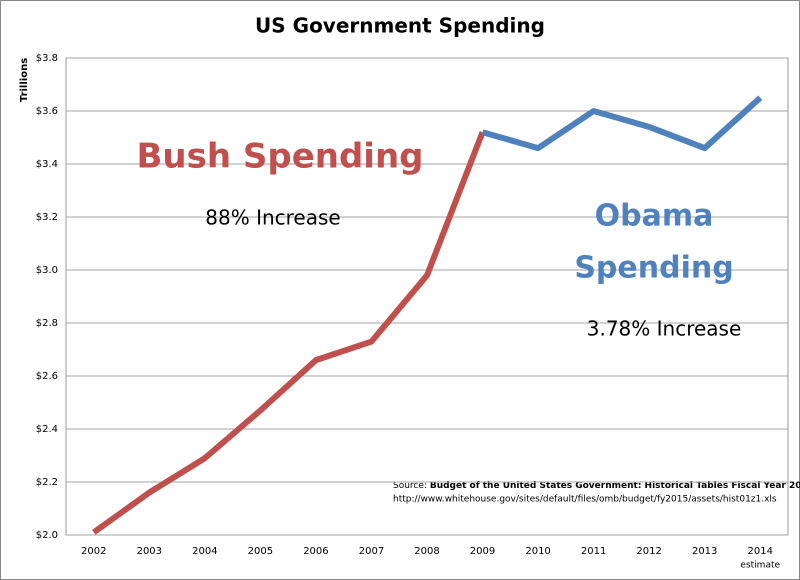 The height and width of the screenshot is (580, 800). Describe the element at coordinates (760, 551) in the screenshot. I see `x-tick-label: 2014` at that location.